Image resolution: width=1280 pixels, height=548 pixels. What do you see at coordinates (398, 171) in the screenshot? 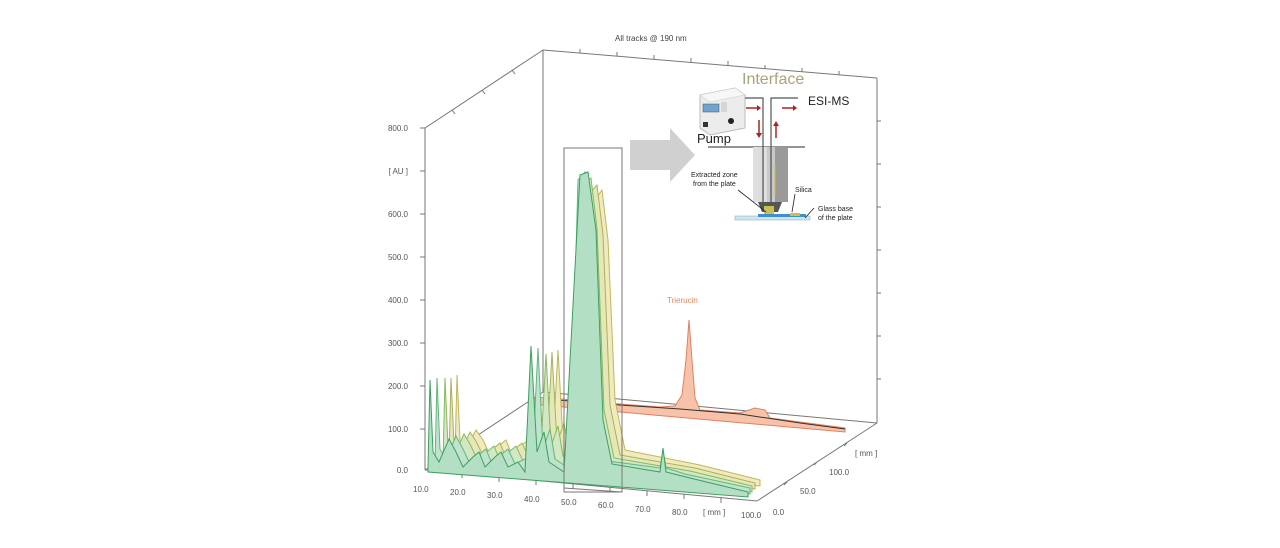
I see `y-axis-label: [ AU ]` at bounding box center [398, 171].